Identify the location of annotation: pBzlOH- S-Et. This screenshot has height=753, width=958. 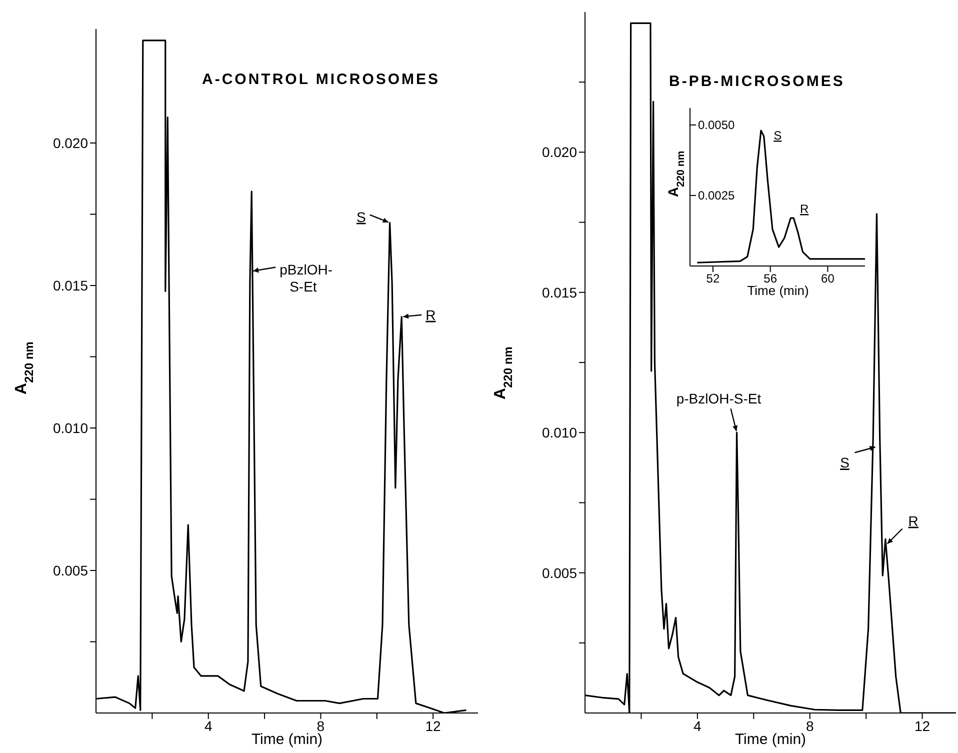
(306, 277).